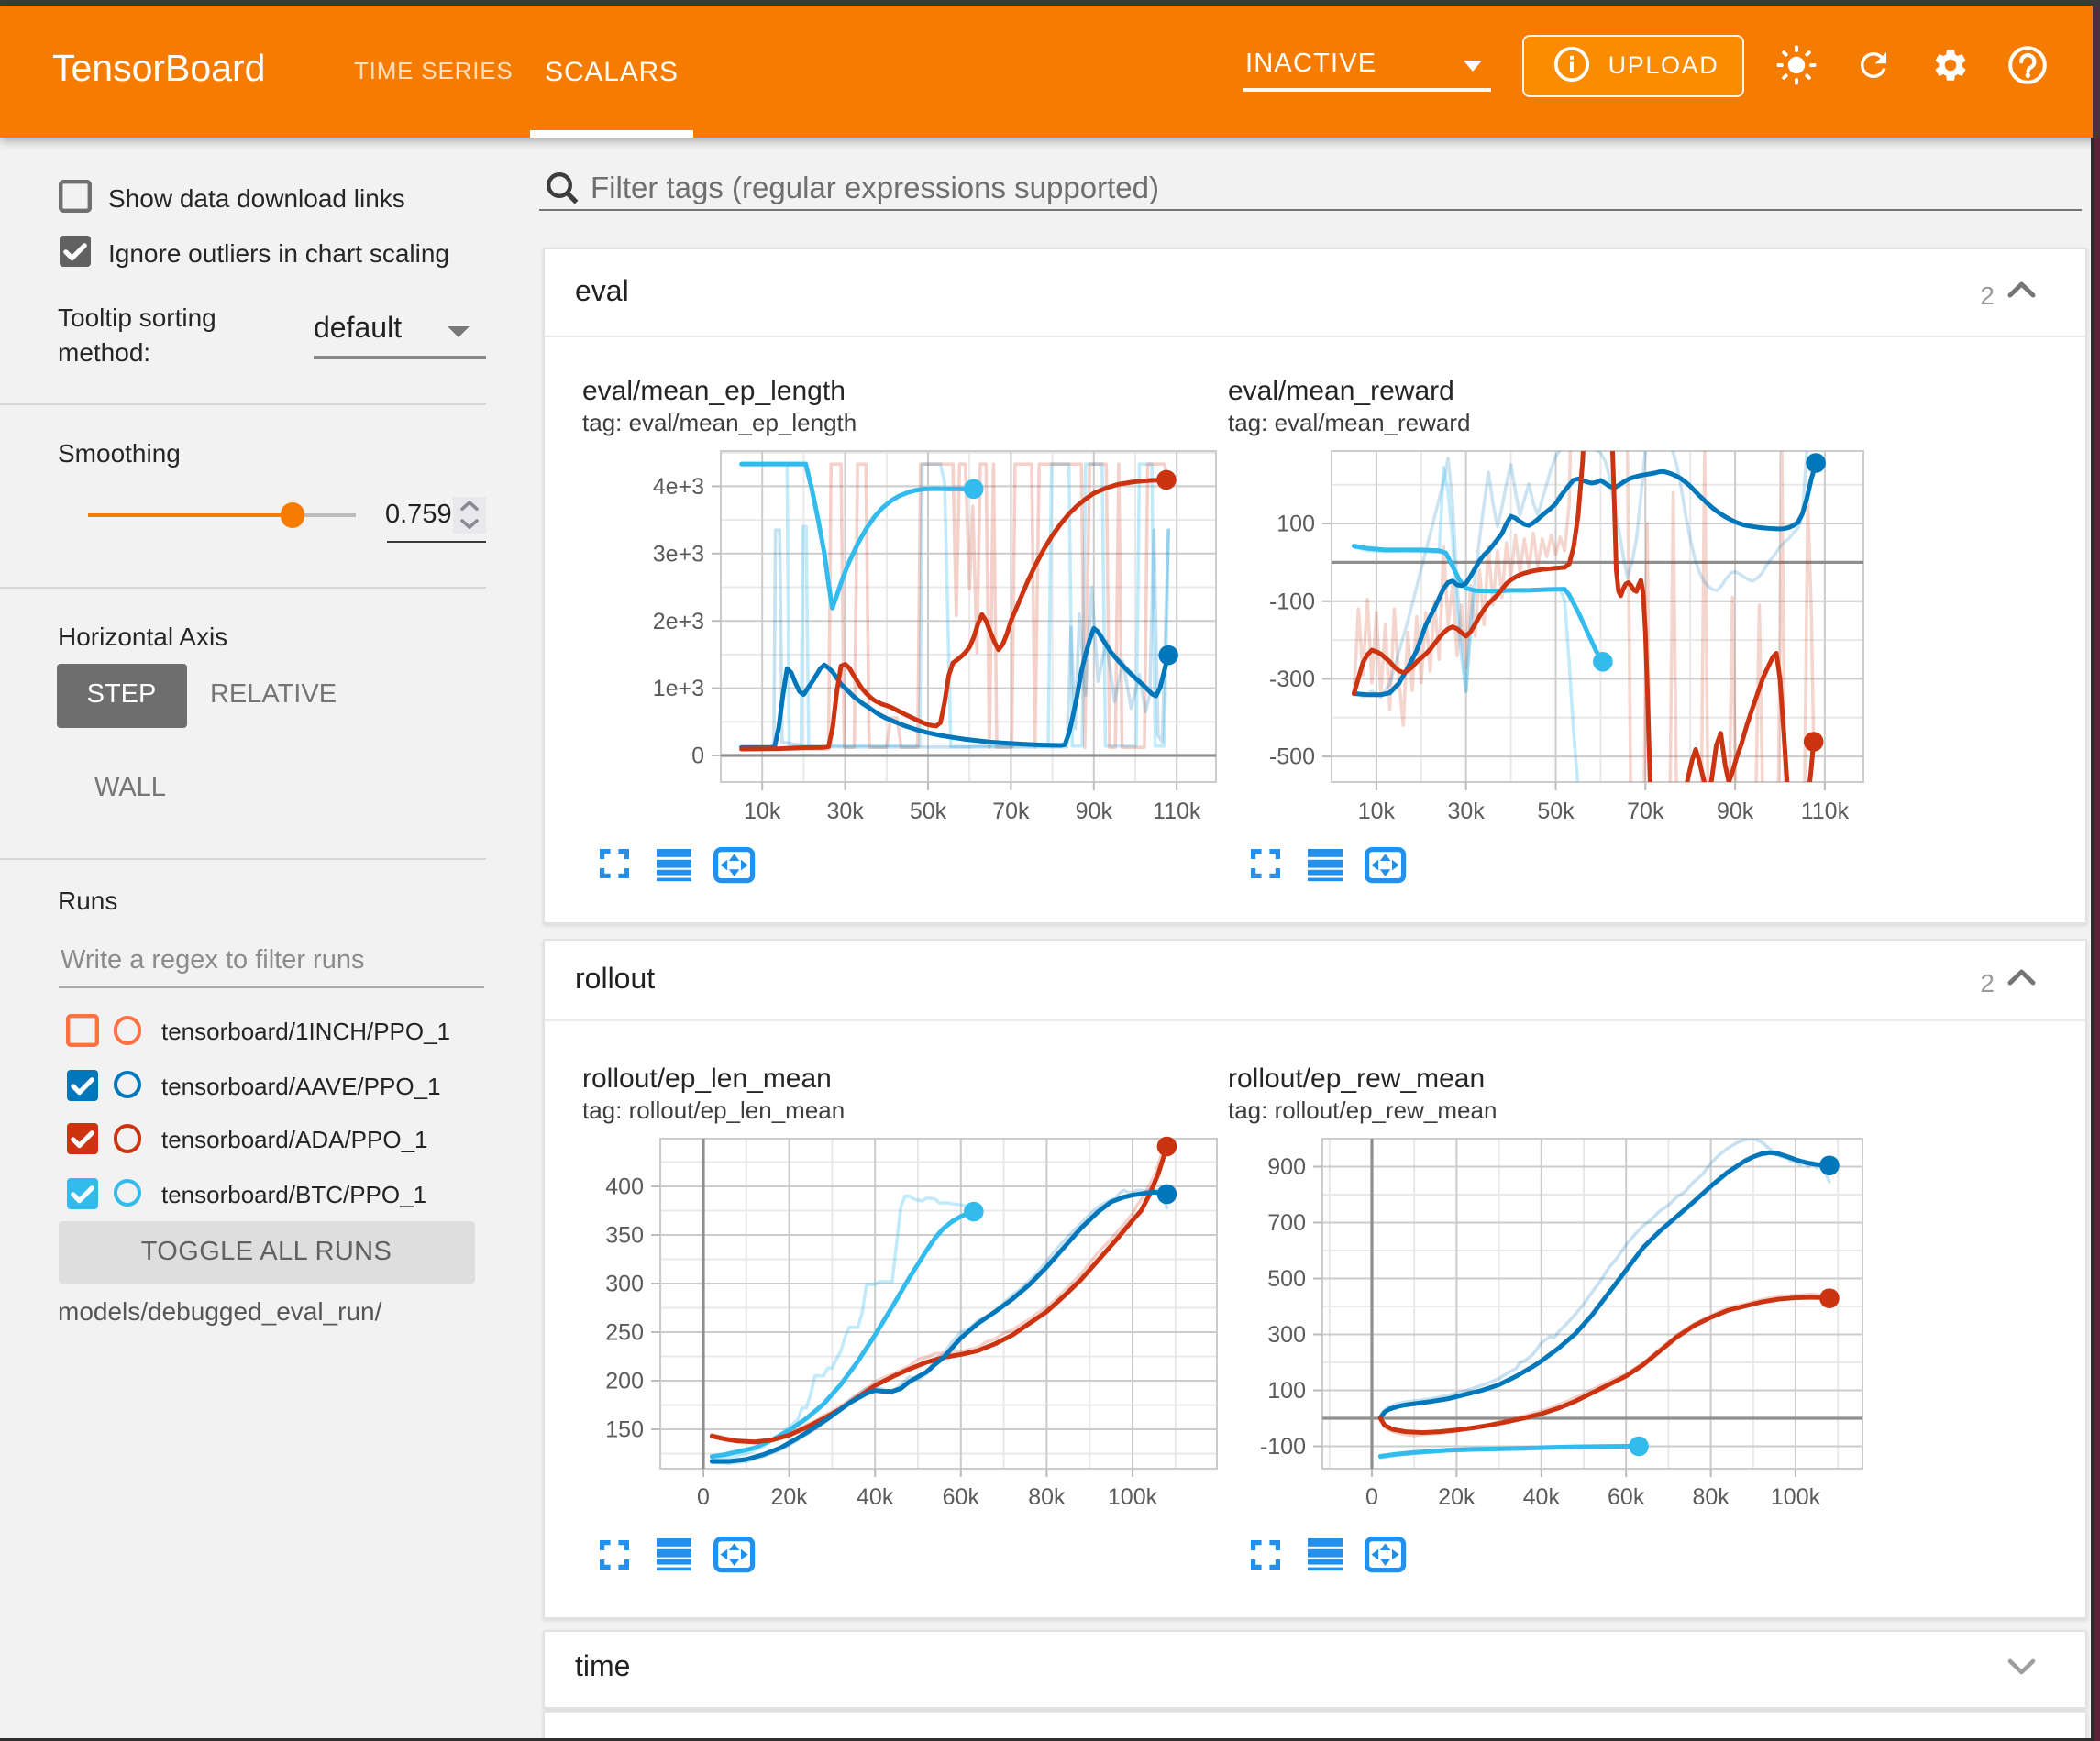 The height and width of the screenshot is (1741, 2100). I want to click on svg-text: 400, so click(624, 1187).